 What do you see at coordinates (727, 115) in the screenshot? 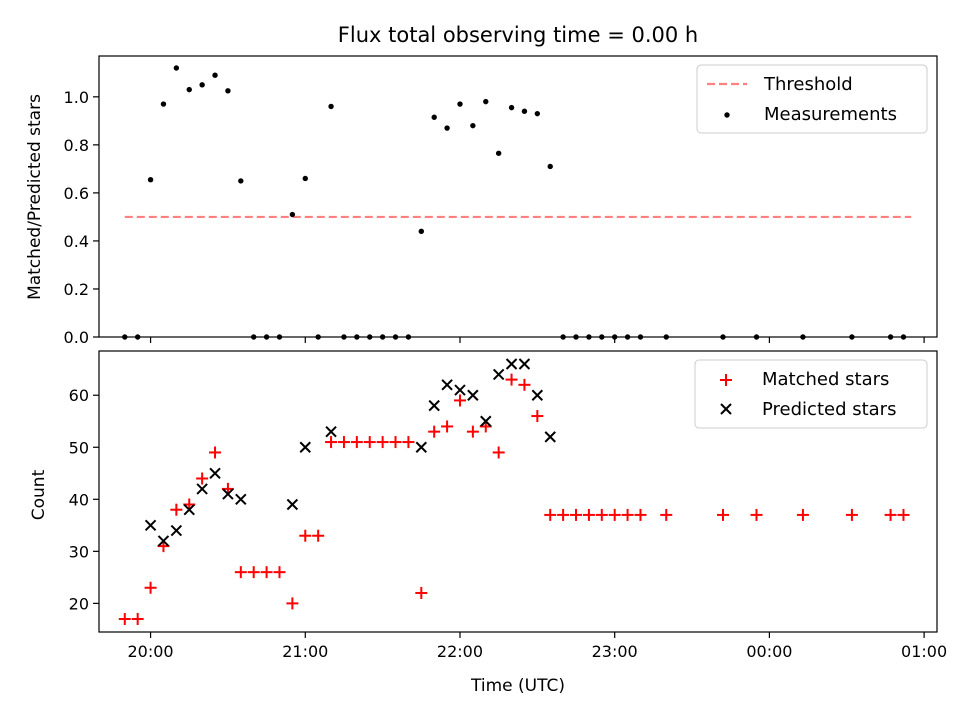
I see `legend-measurements-swatch` at bounding box center [727, 115].